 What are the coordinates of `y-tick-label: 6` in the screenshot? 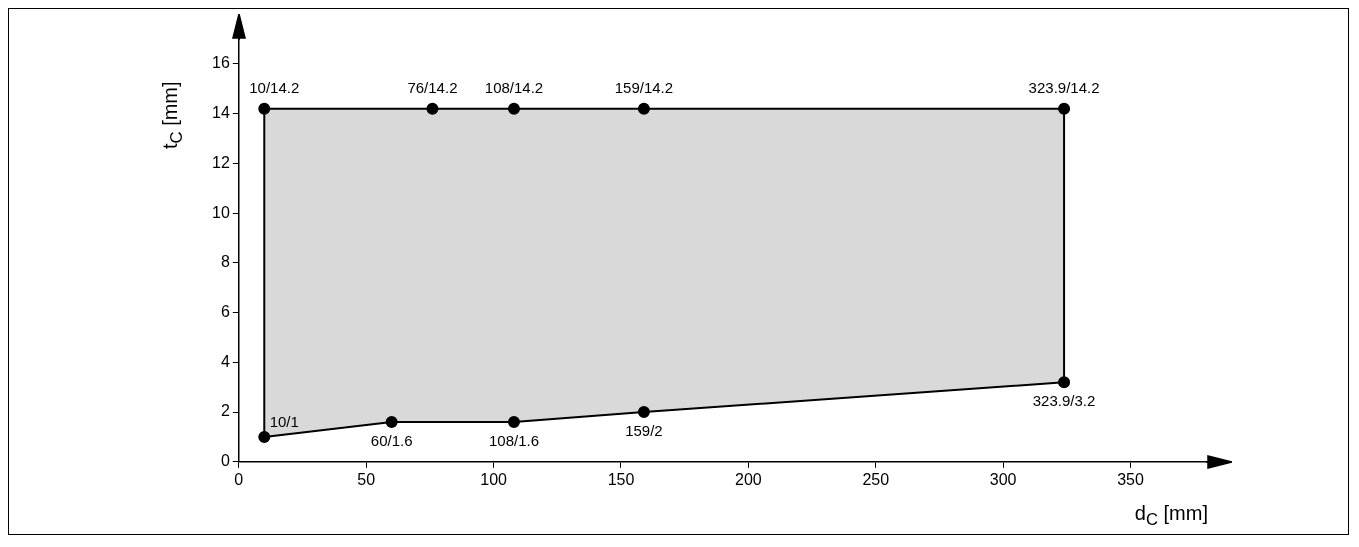 It's located at (225, 311).